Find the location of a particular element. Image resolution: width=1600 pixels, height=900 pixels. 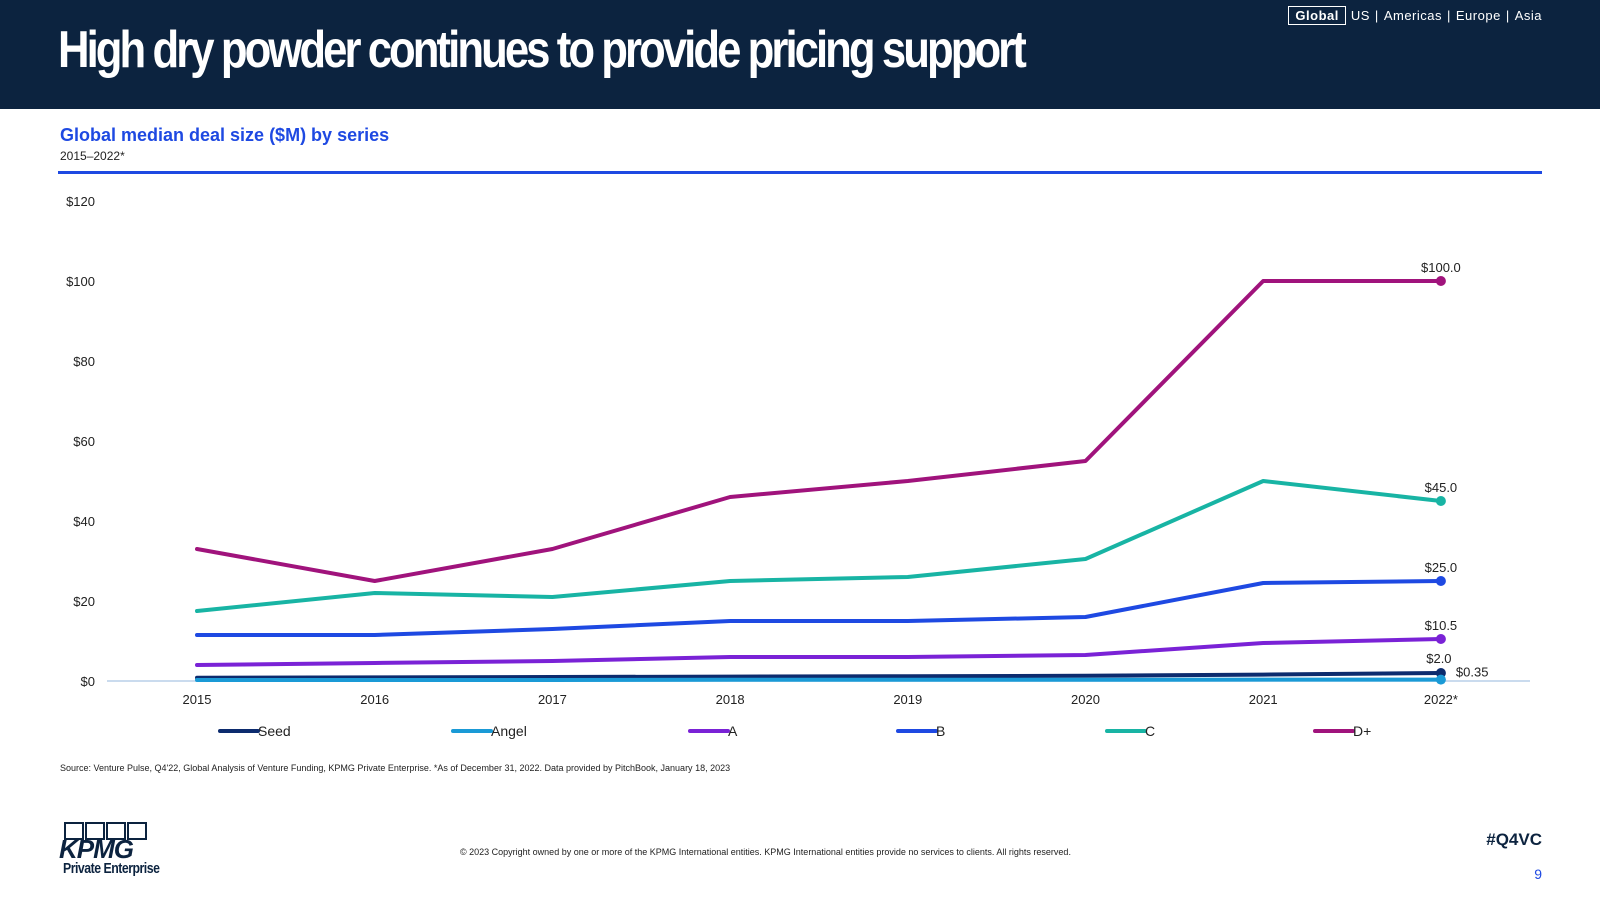

legend-label: A is located at coordinates (733, 731).